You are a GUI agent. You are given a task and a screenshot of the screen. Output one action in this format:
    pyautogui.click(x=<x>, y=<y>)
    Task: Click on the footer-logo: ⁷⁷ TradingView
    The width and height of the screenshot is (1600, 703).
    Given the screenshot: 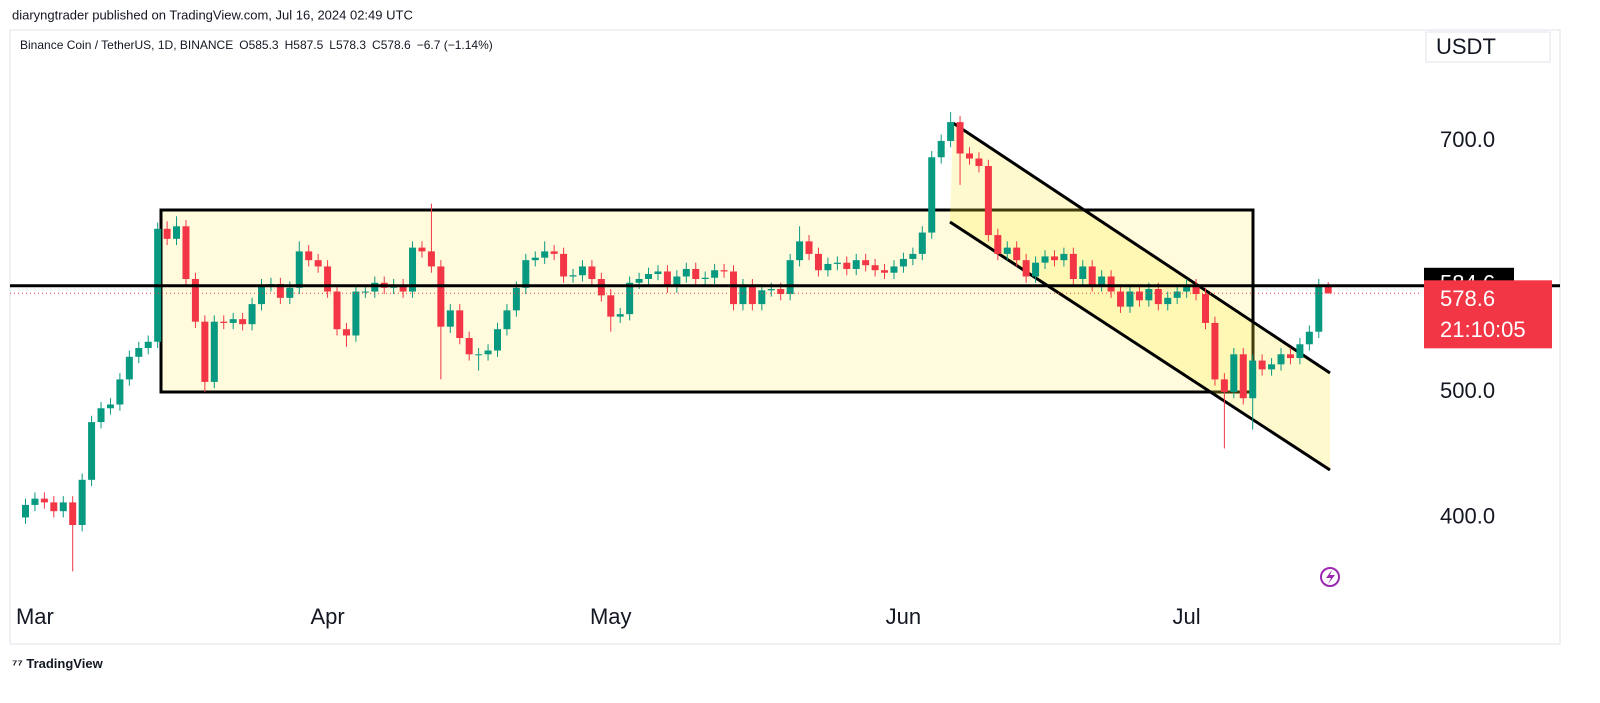 What is the action you would take?
    pyautogui.click(x=58, y=663)
    